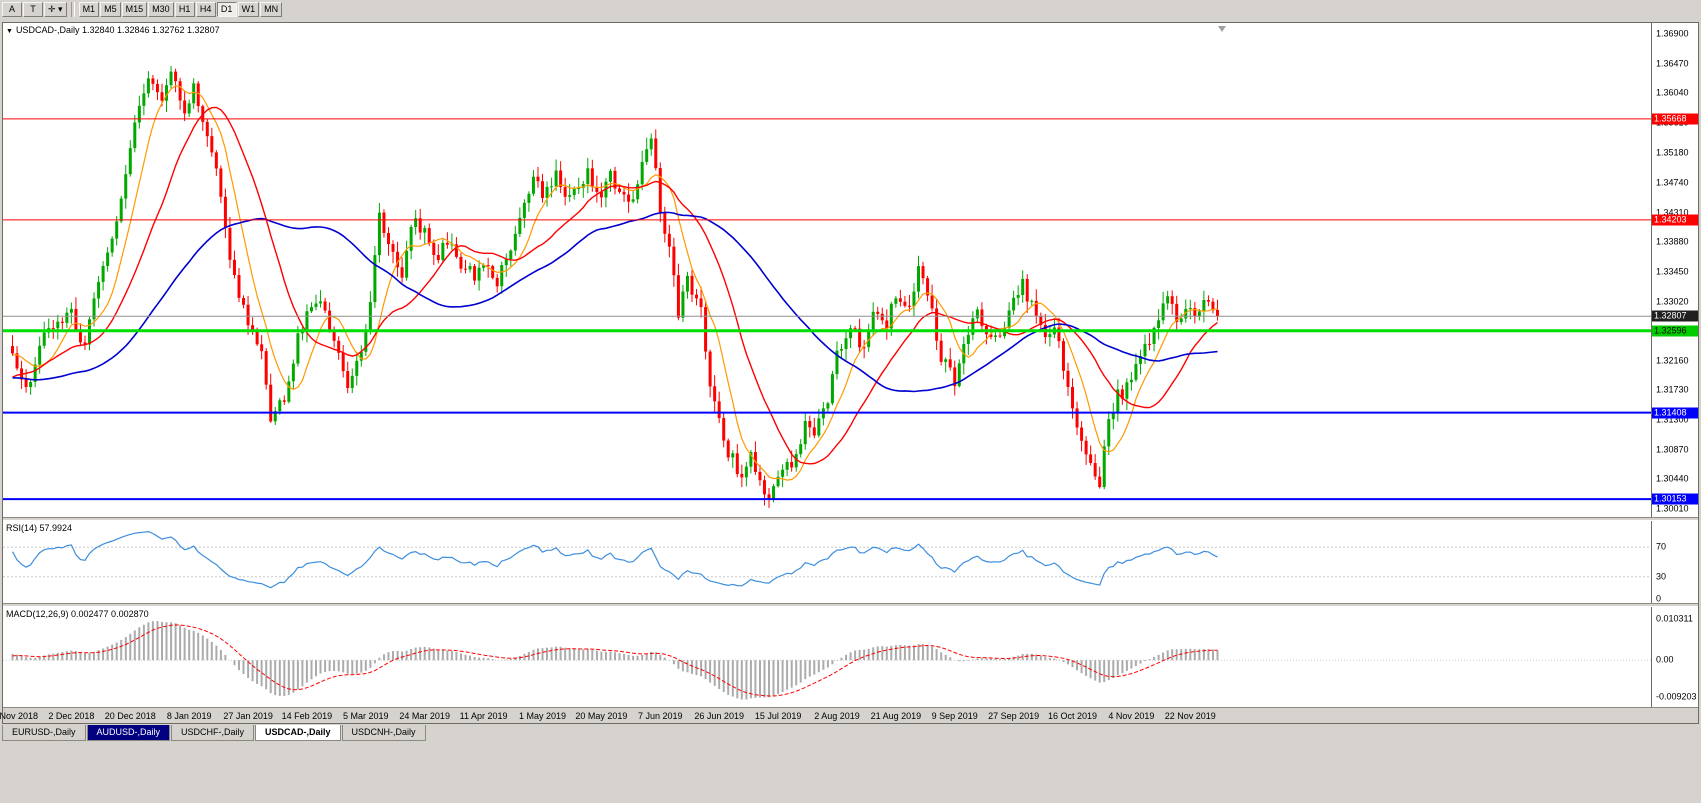 This screenshot has height=803, width=1701. I want to click on date-label: 27 Jan 2019, so click(248, 716).